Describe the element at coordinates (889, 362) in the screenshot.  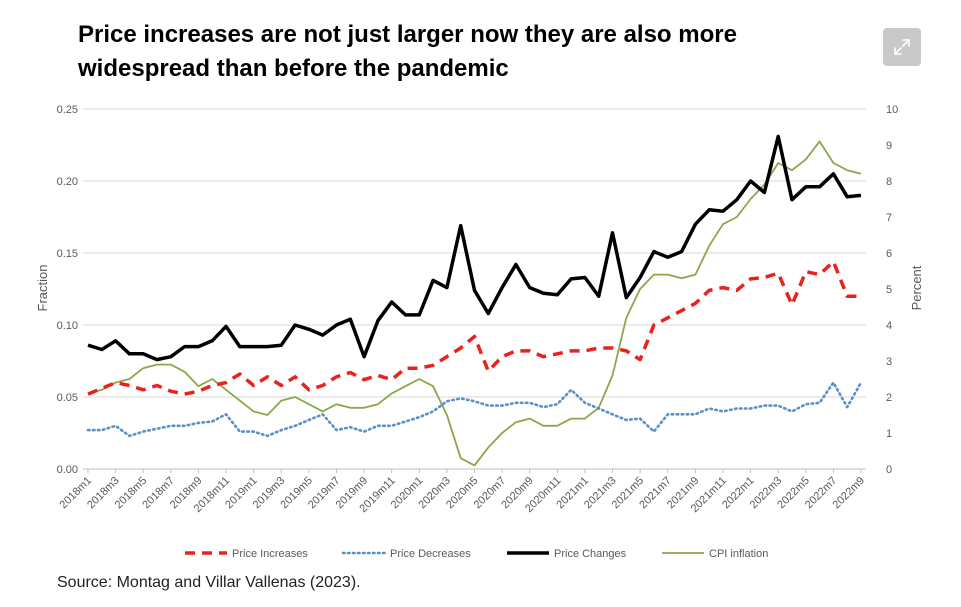
I see `y2-tick-label: 3` at that location.